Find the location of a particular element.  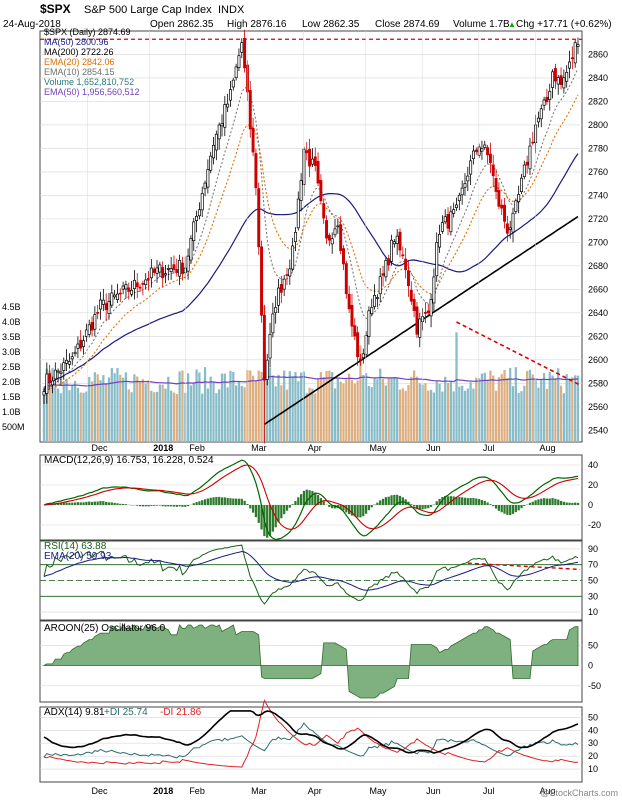

rsi-panel-tick-label: 90 is located at coordinates (593, 549).